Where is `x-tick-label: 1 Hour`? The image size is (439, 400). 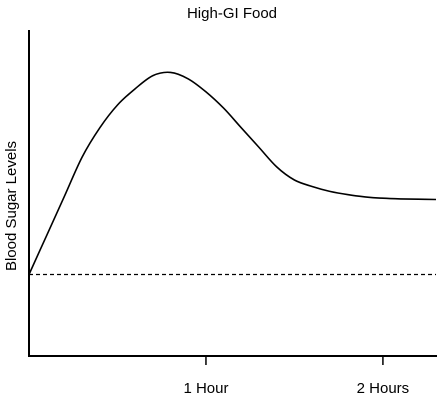 x-tick-label: 1 Hour is located at coordinates (205, 388).